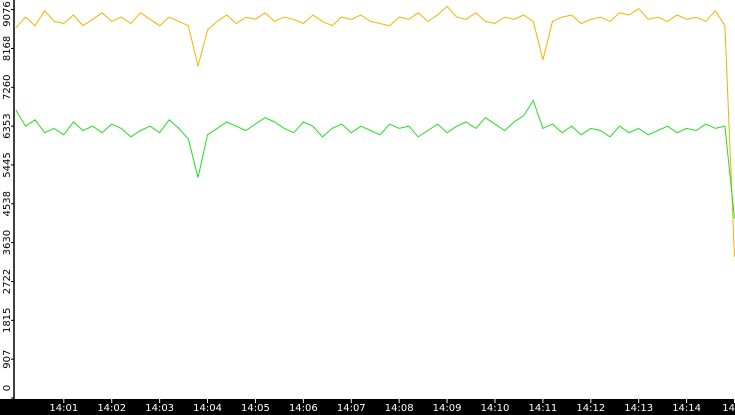  Describe the element at coordinates (7, 164) in the screenshot. I see `y-tick-label: 5445` at that location.